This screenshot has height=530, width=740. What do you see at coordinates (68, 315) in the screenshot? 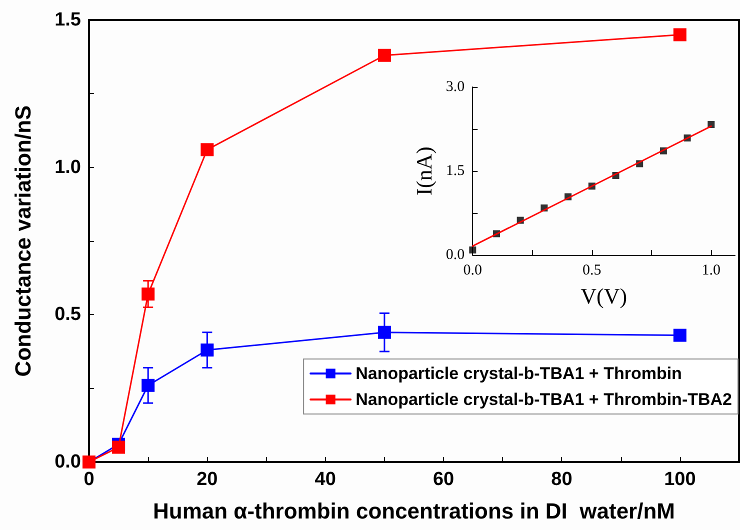
I see `y-tick-label: 0.5` at bounding box center [68, 315].